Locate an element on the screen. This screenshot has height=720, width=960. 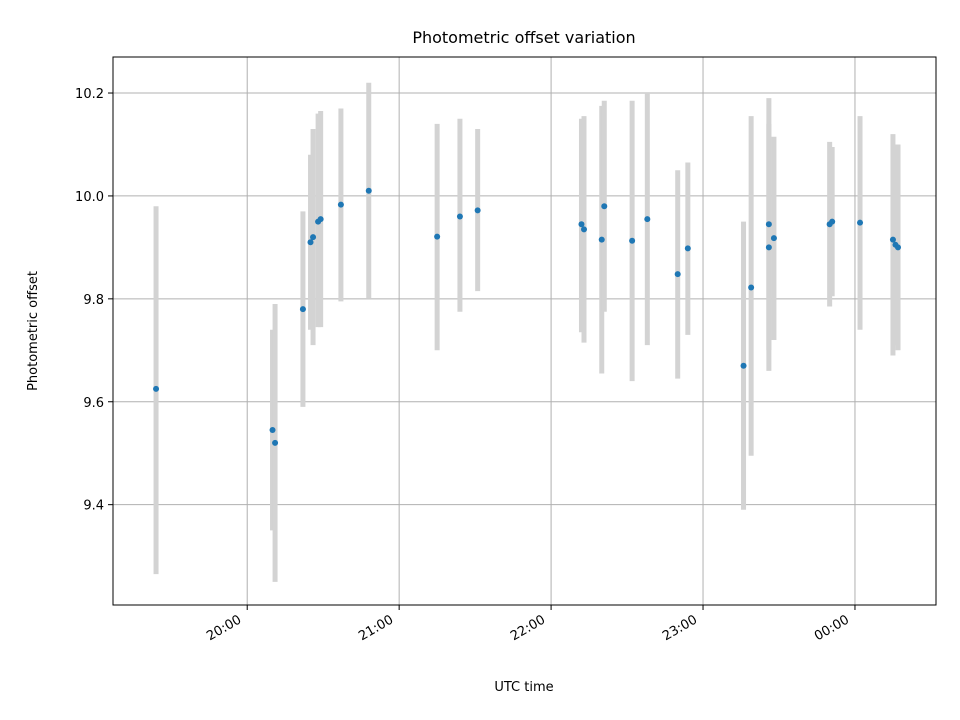
y-tick-label: 9.4 is located at coordinates (93, 506).